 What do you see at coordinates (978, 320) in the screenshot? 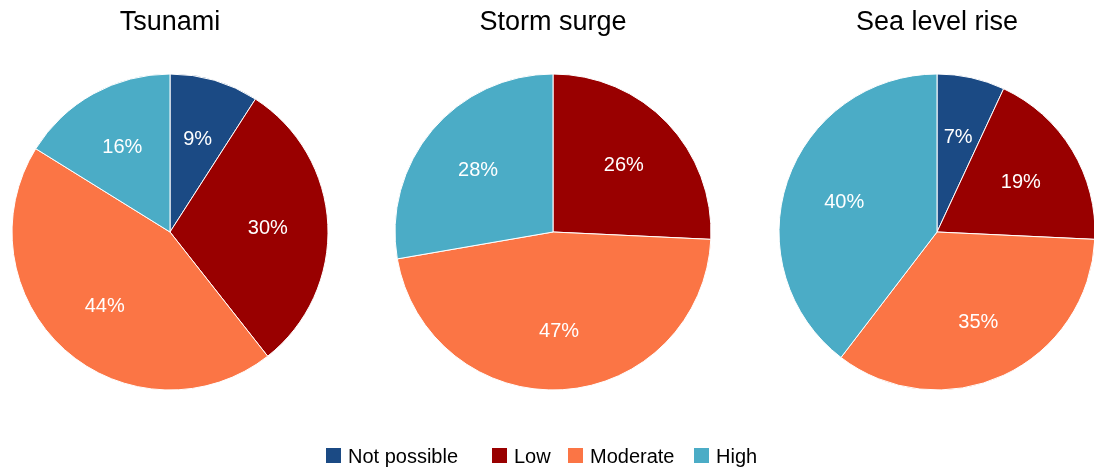
I see `data-label: 35%` at bounding box center [978, 320].